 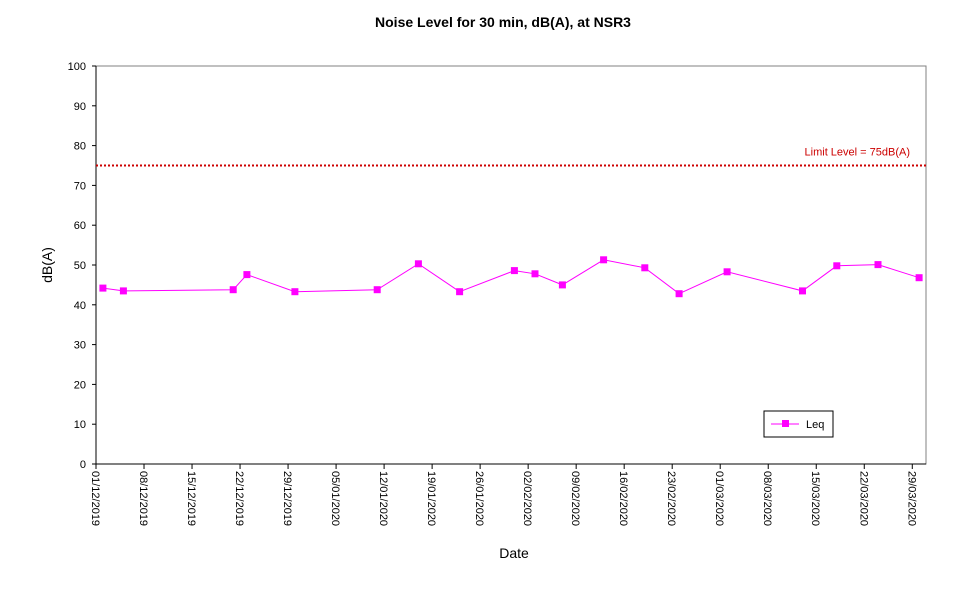 I want to click on x-tick-label: 15/03/2020, so click(x=815, y=498).